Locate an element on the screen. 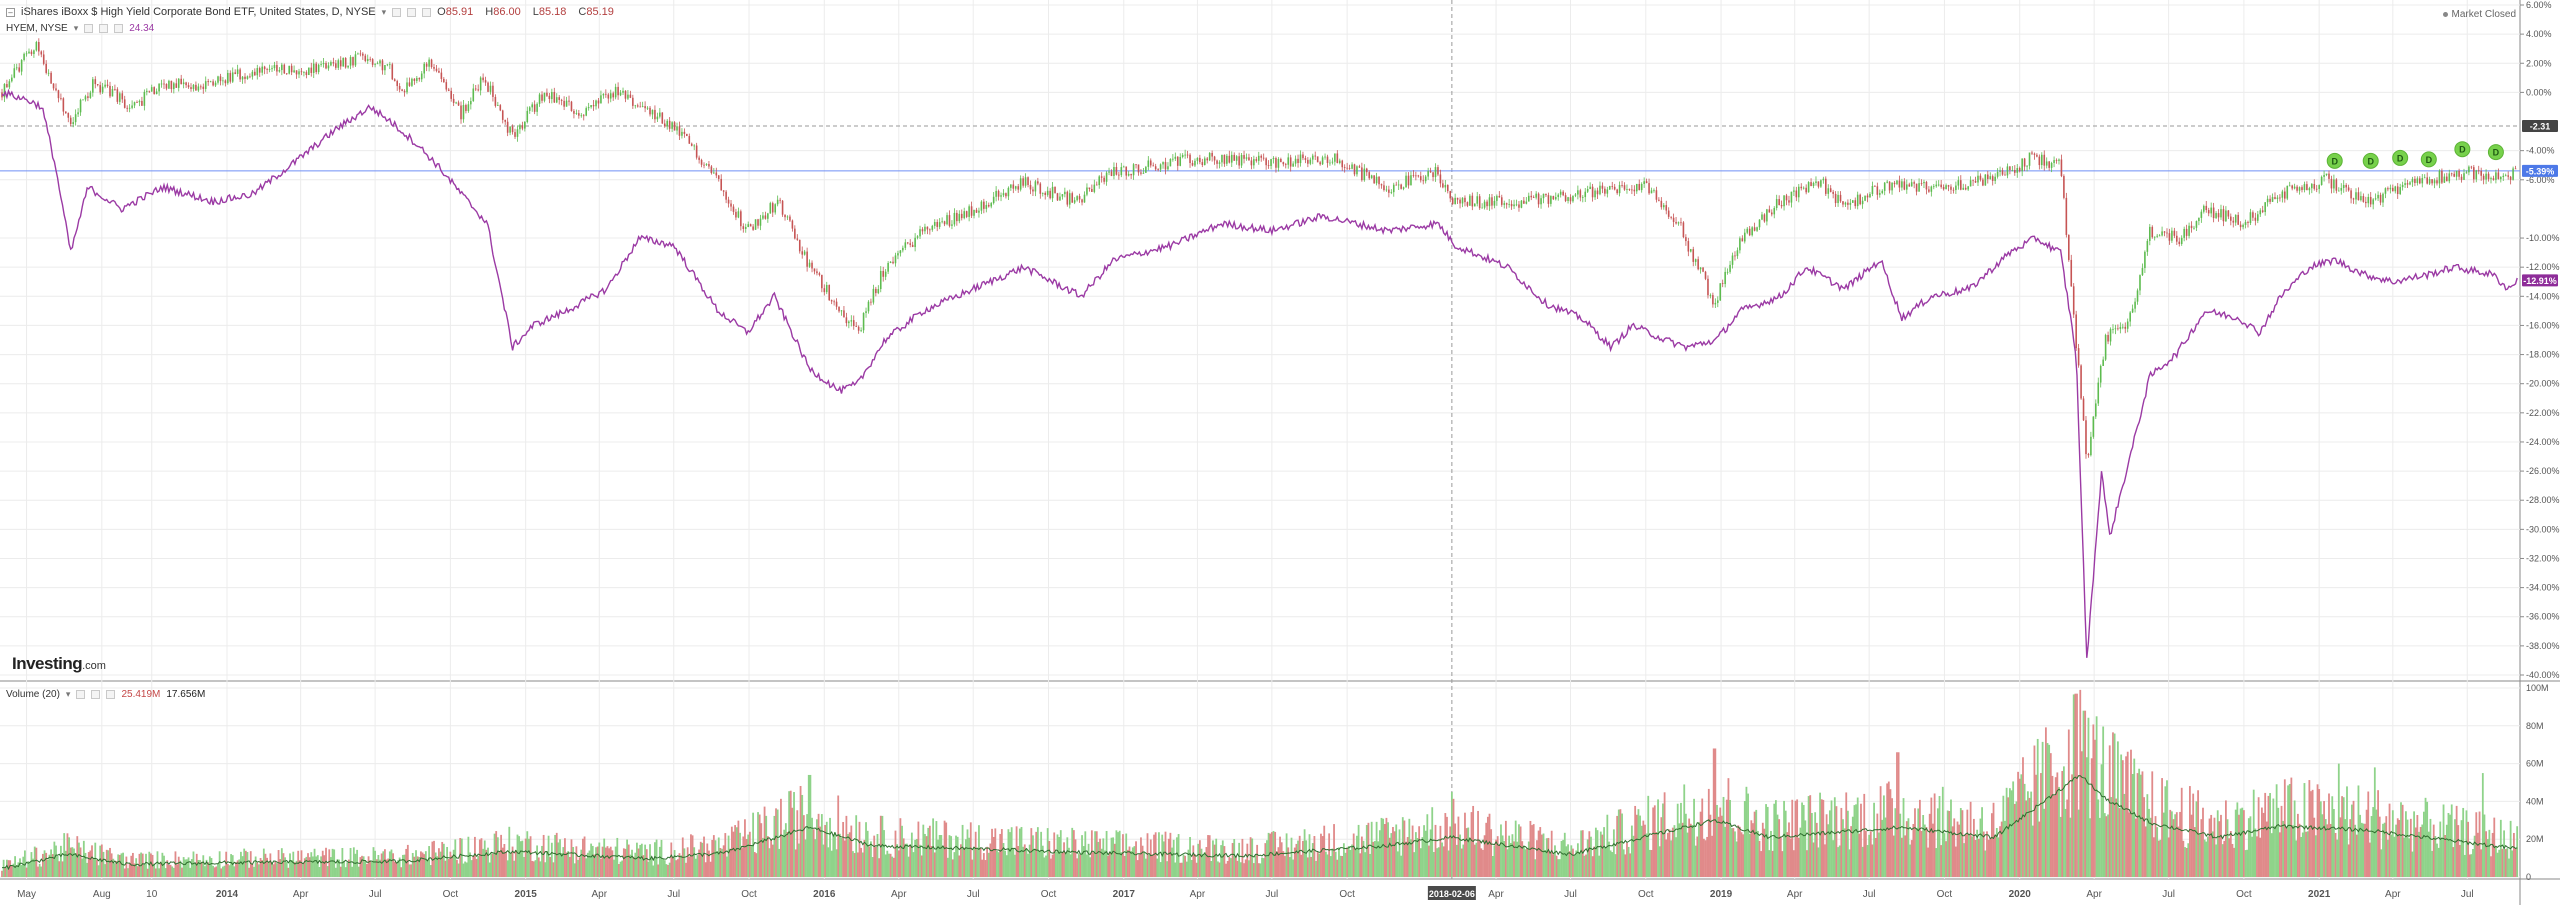 This screenshot has height=910, width=2560. volume-label: Volume (20) is located at coordinates (33, 694).